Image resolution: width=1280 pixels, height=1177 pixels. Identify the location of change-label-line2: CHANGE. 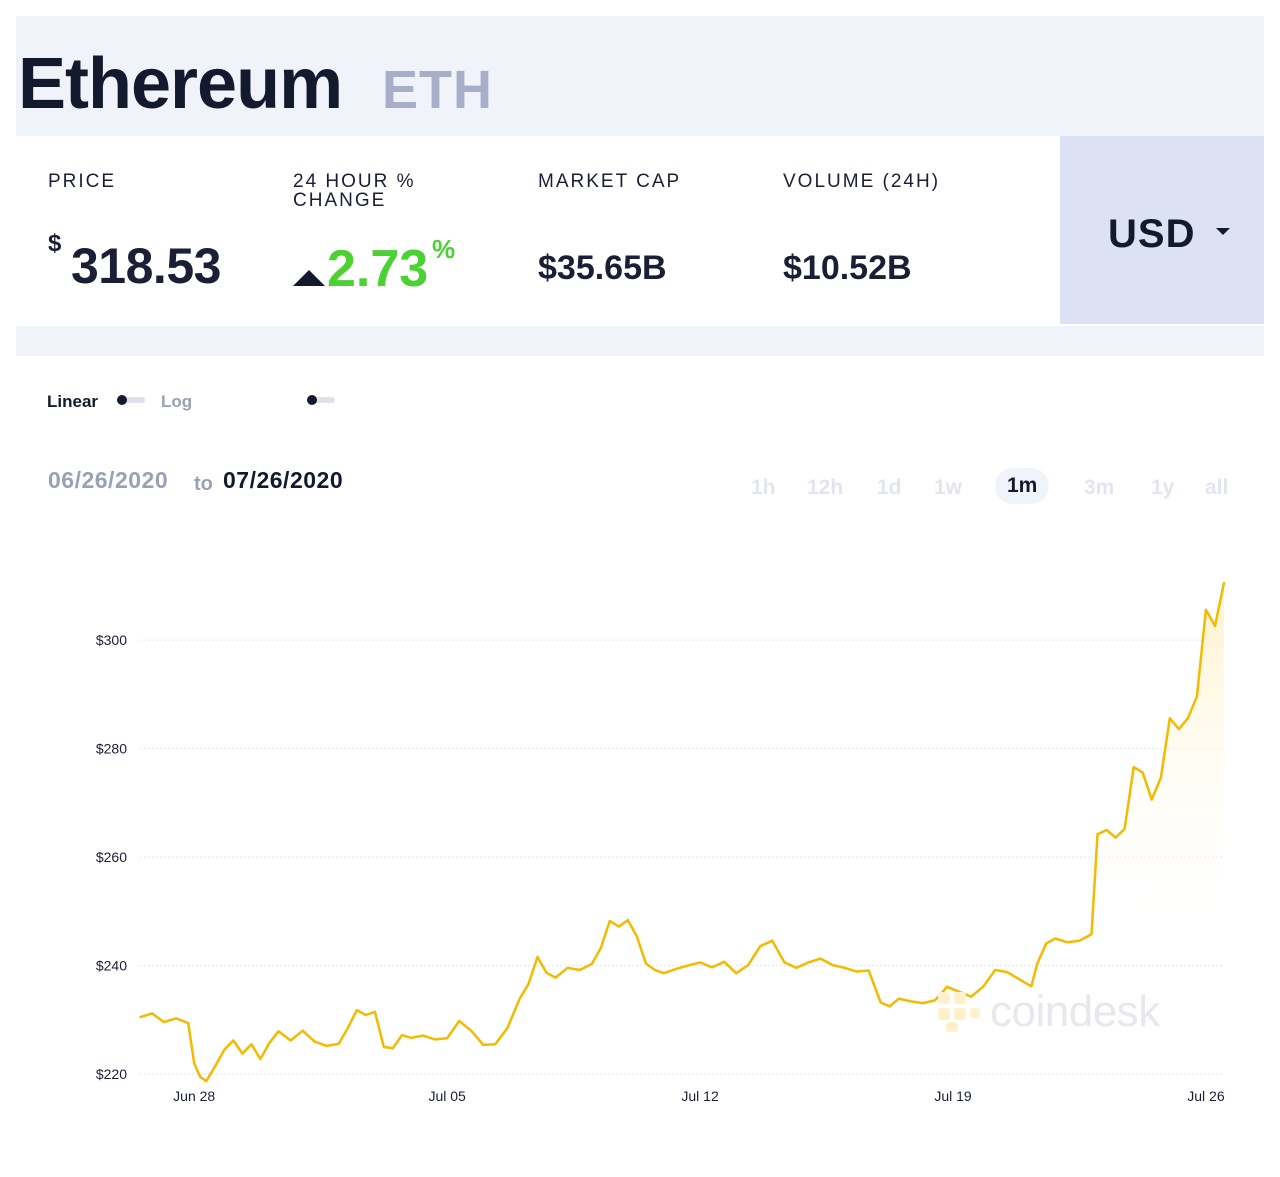
(340, 200).